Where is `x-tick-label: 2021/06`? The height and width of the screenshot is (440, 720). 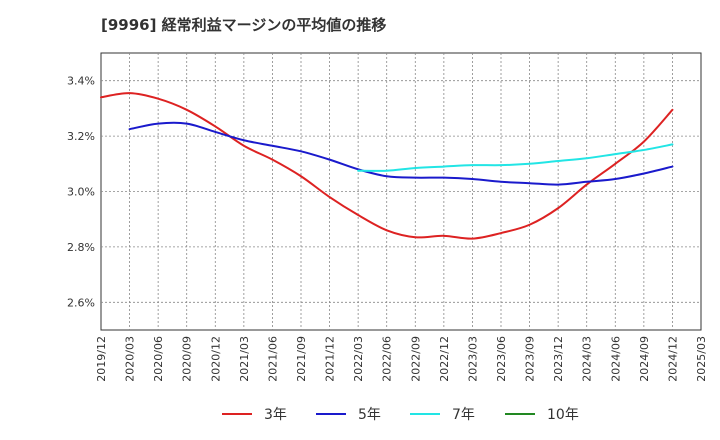 x-tick-label: 2021/06 is located at coordinates (272, 359).